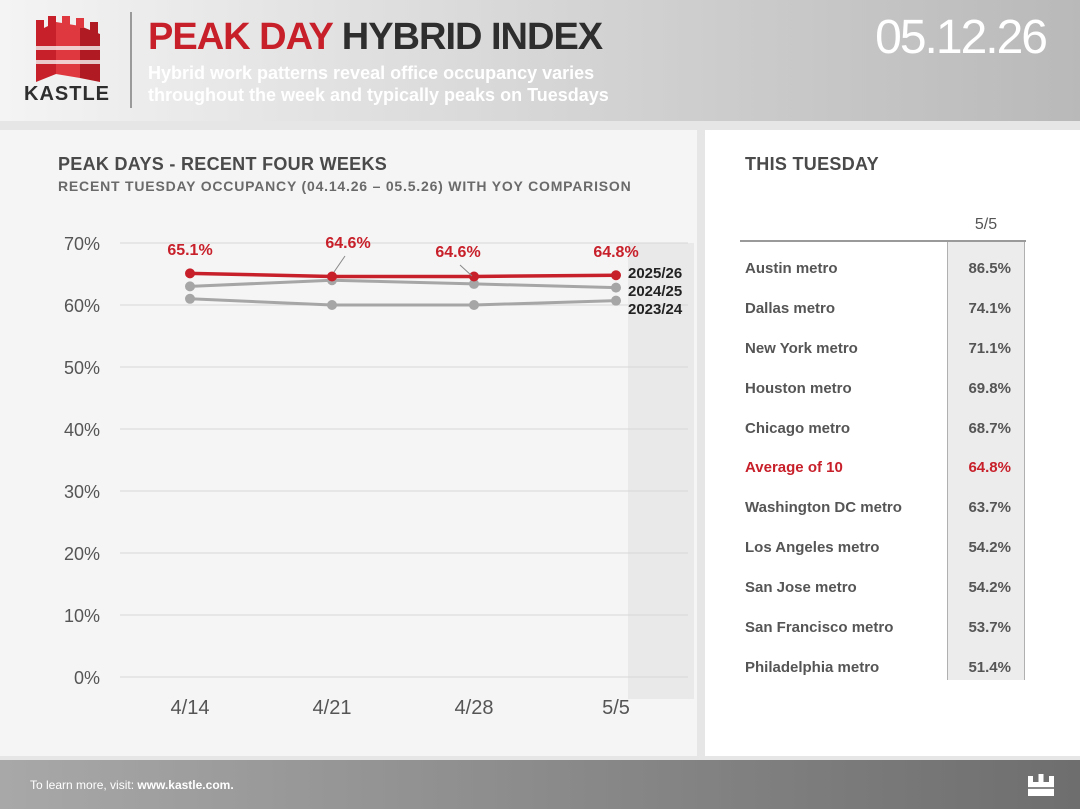 The width and height of the screenshot is (1080, 809). I want to click on x-tick-label: 5/5, so click(616, 708).